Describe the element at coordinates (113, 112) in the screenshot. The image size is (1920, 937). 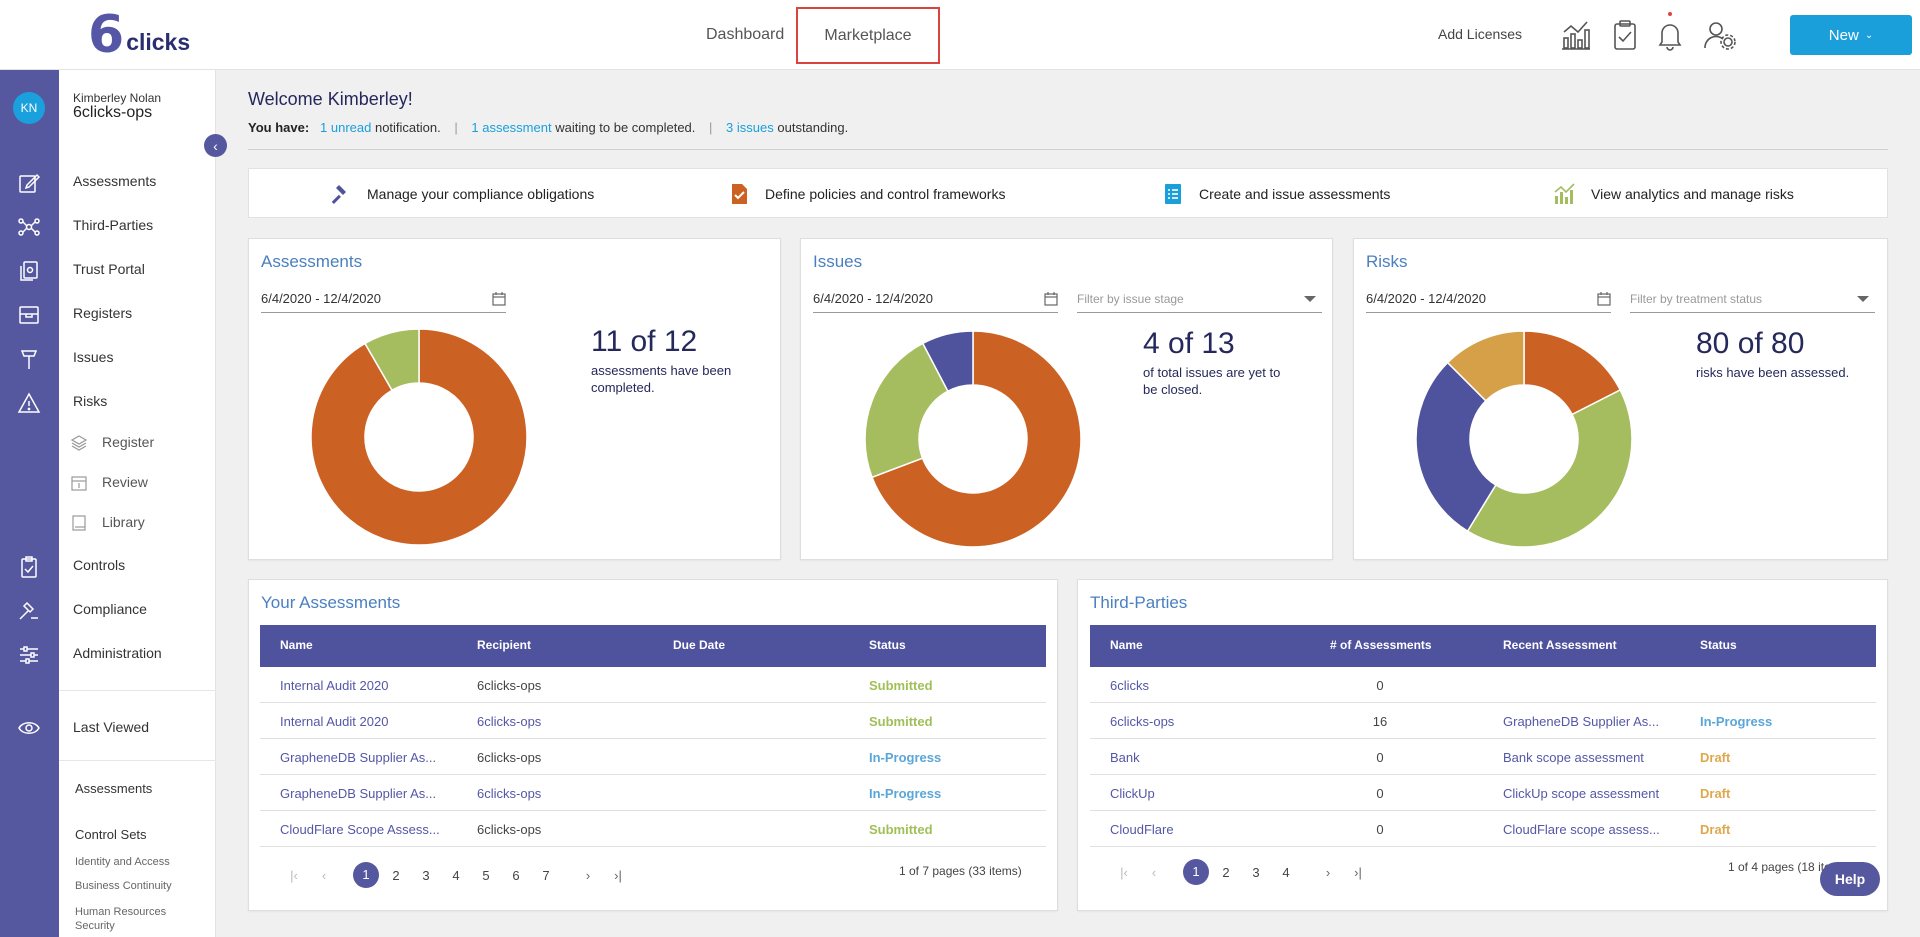
I see `user-org: 6clicks-ops` at that location.